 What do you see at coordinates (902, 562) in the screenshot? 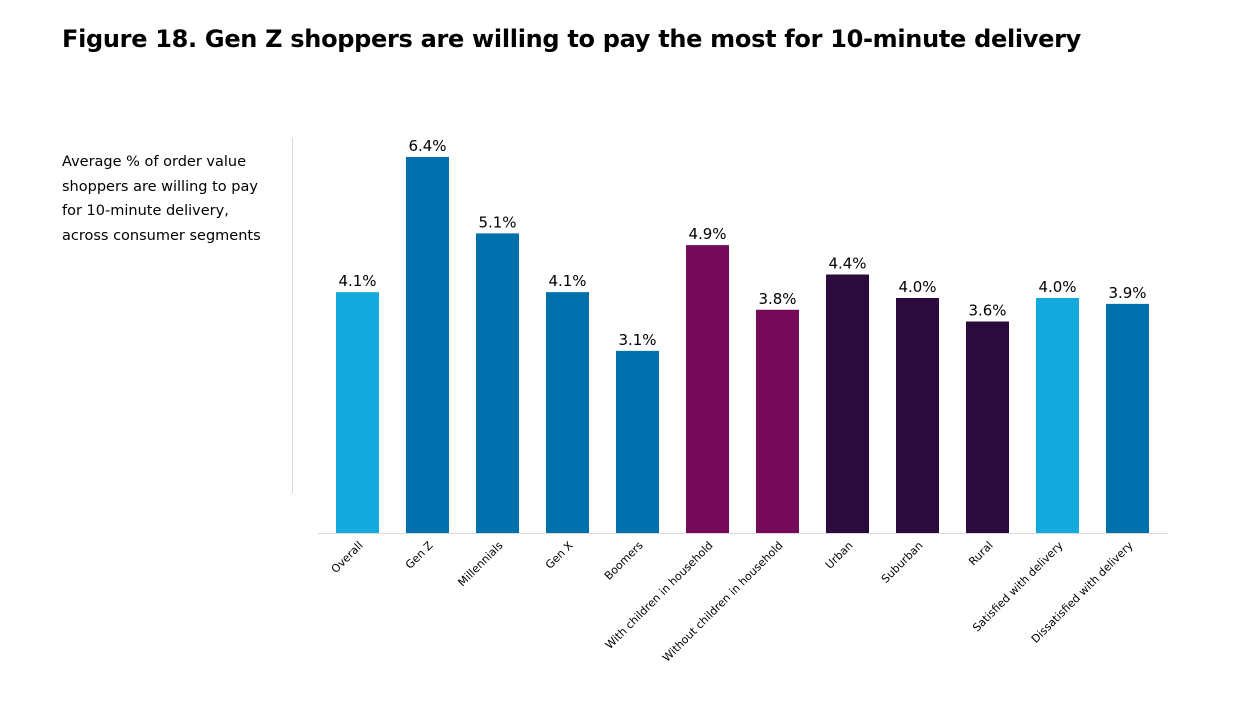
I see `x-tick-label: Suburban` at bounding box center [902, 562].